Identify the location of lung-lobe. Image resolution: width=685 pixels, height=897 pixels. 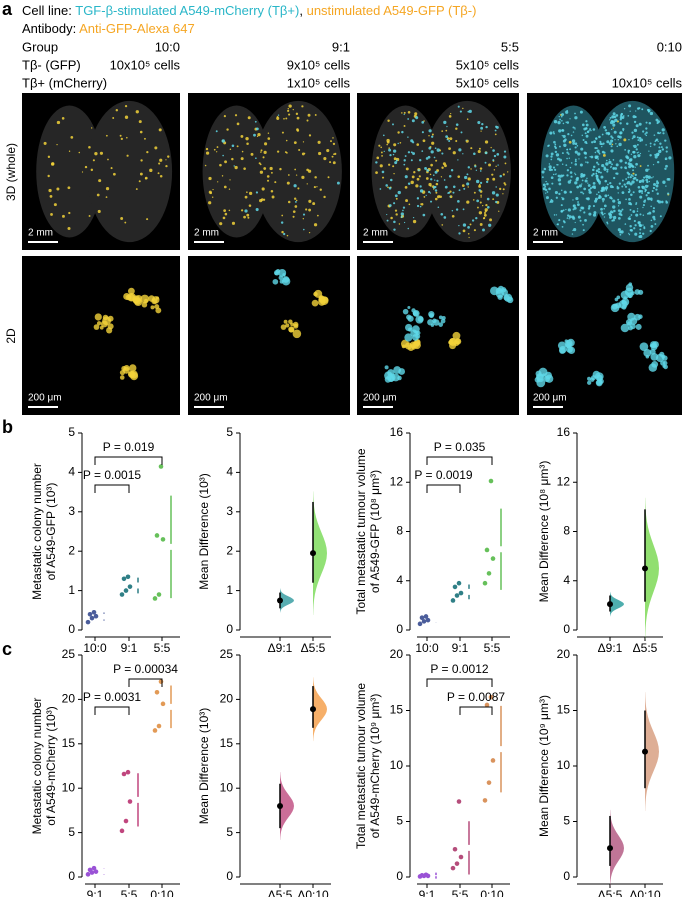
(69, 171).